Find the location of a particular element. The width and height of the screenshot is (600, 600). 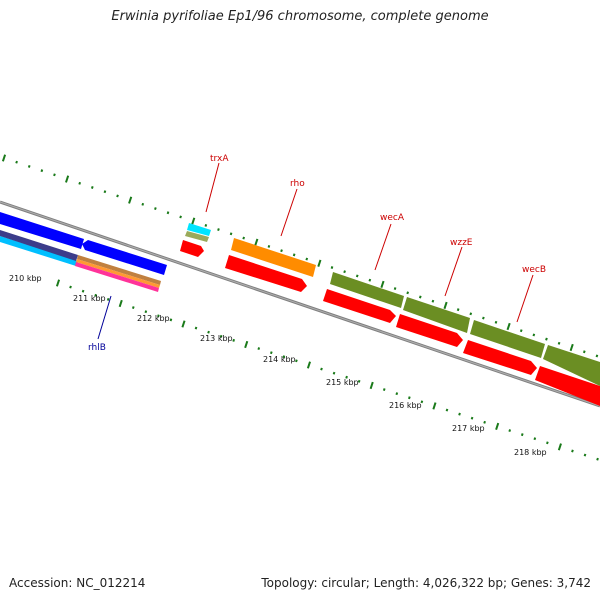

tick-label: 210 kbp is located at coordinates (25, 278).